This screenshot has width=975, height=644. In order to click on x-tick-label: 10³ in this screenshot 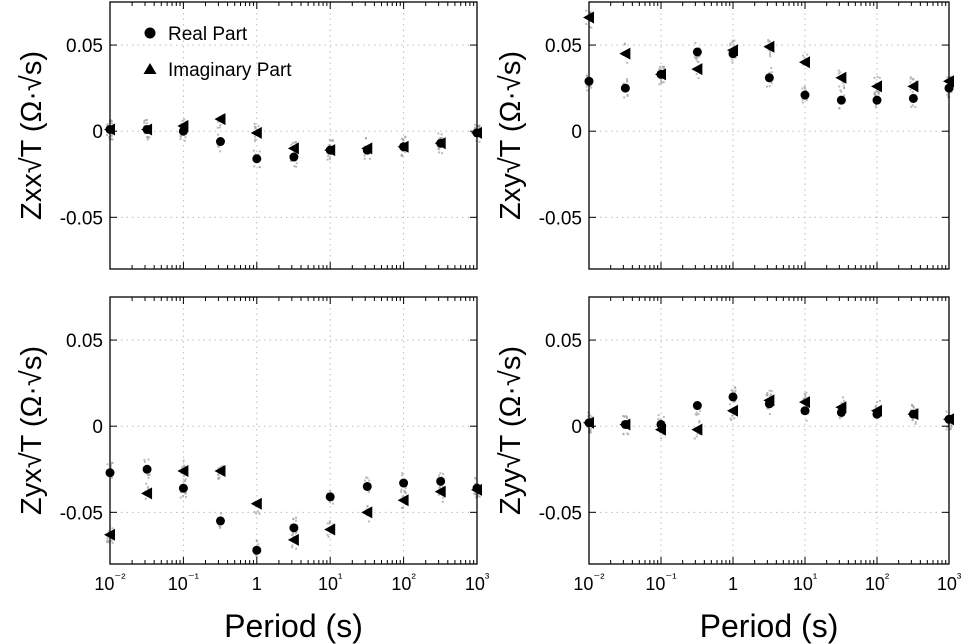, I will do `click(477, 582)`.